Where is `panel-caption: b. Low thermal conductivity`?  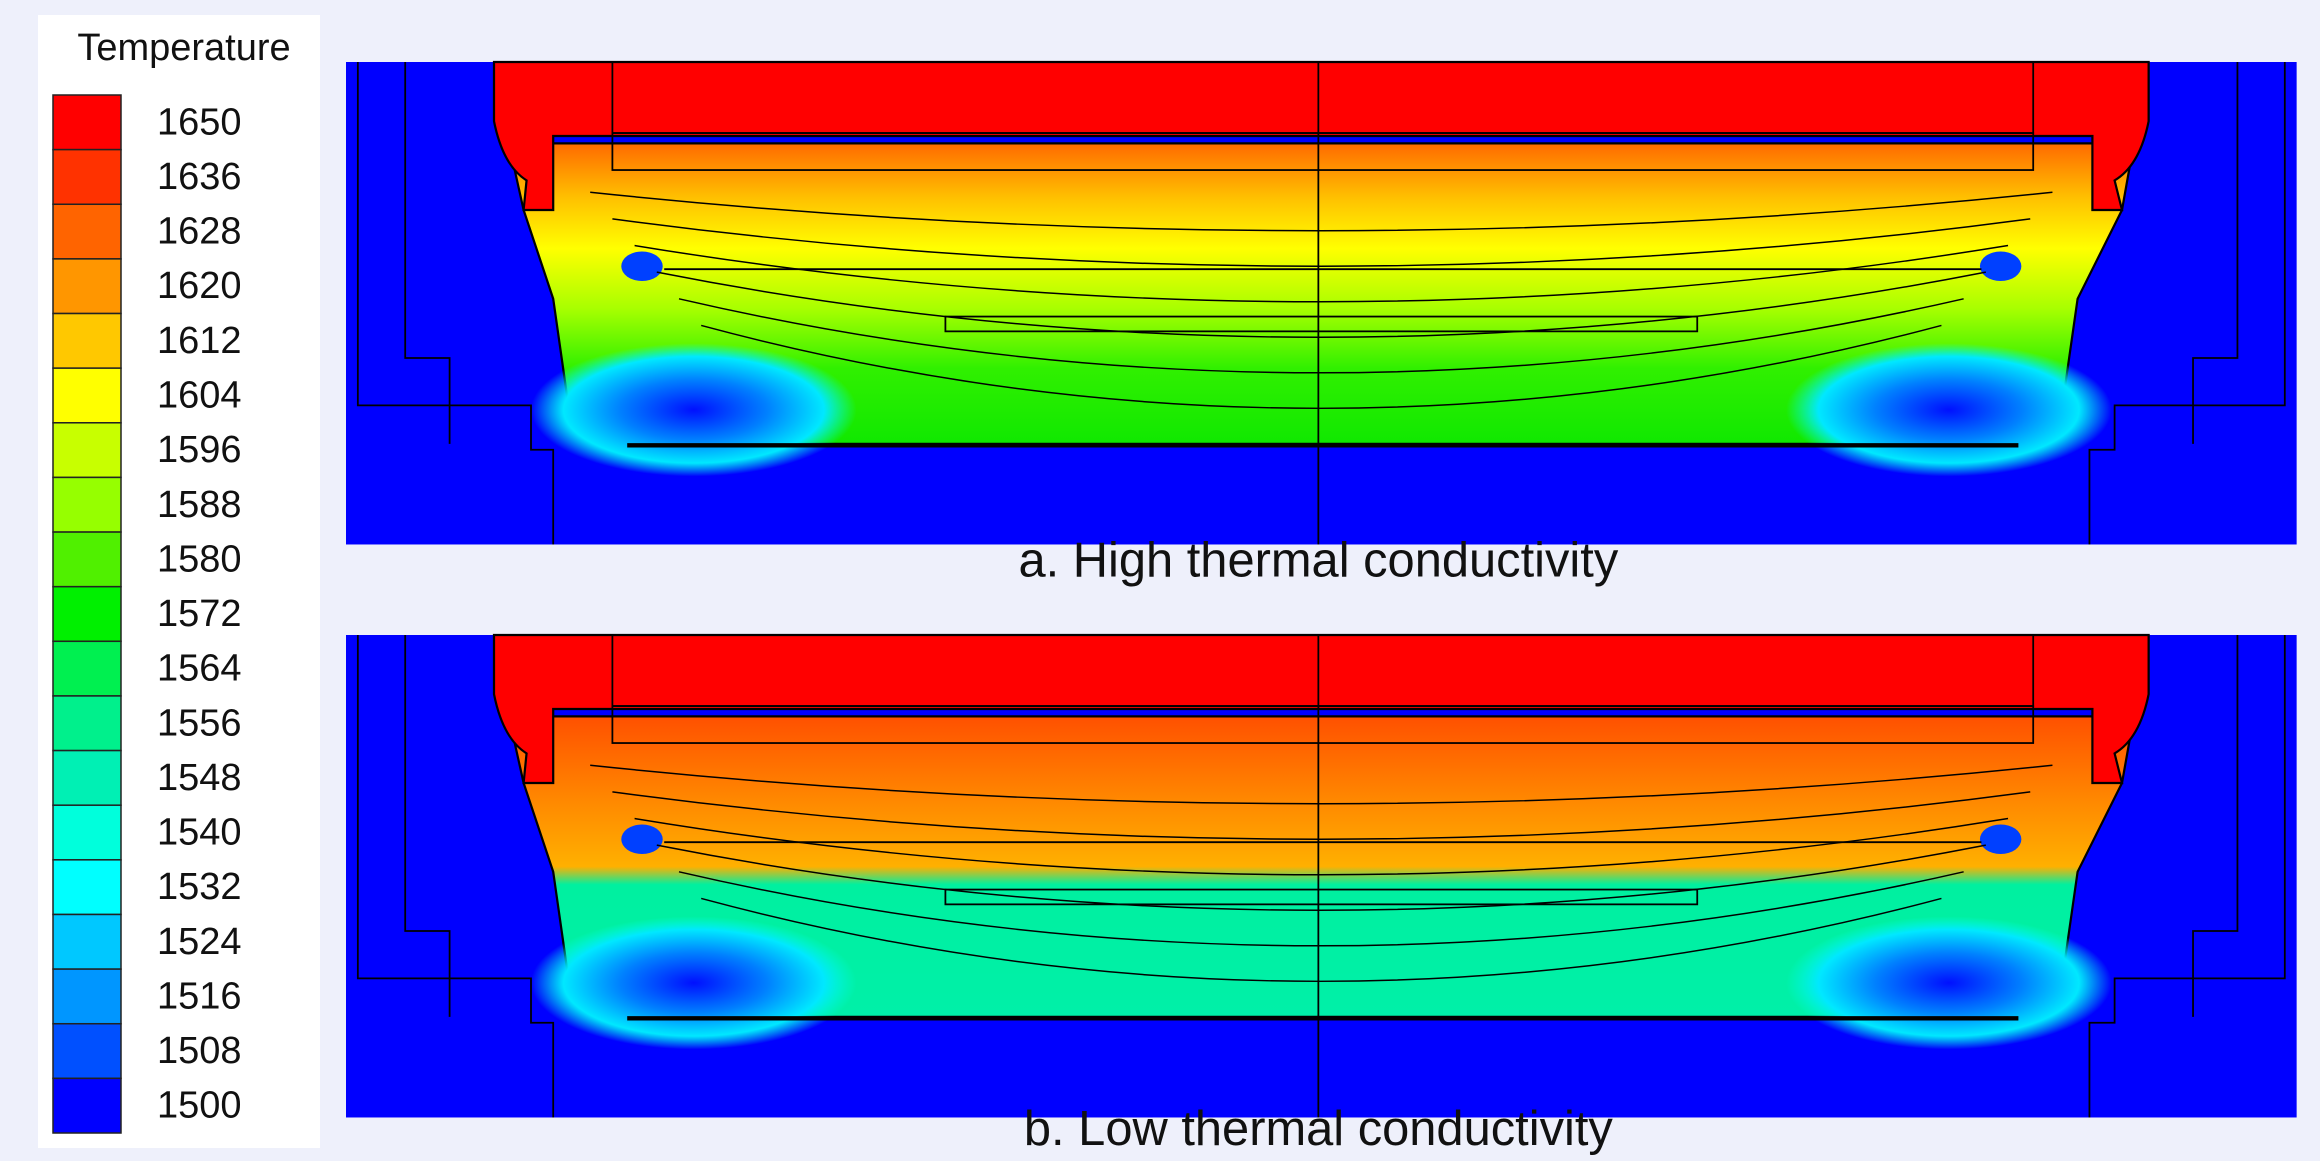
panel-caption: b. Low thermal conductivity is located at coordinates (1319, 1129).